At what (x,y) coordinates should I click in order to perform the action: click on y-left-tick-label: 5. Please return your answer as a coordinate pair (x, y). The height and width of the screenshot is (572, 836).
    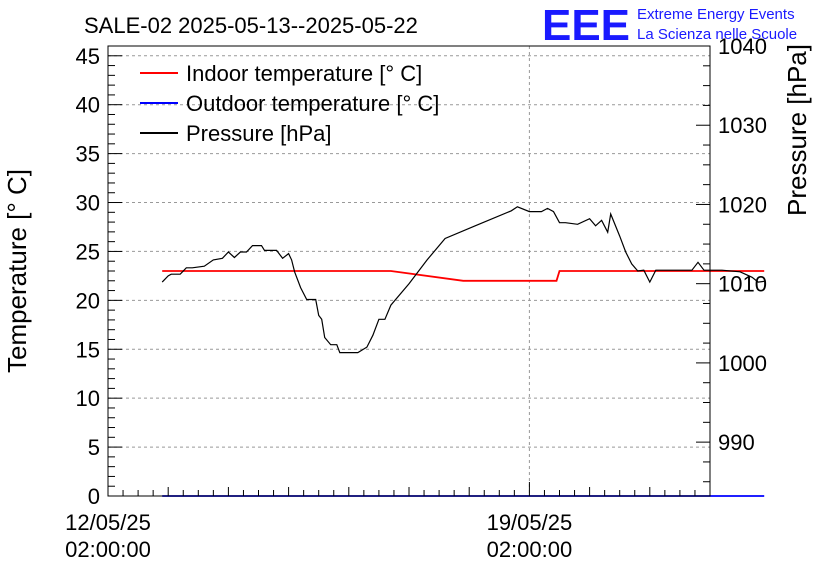
    Looking at the image, I should click on (94, 447).